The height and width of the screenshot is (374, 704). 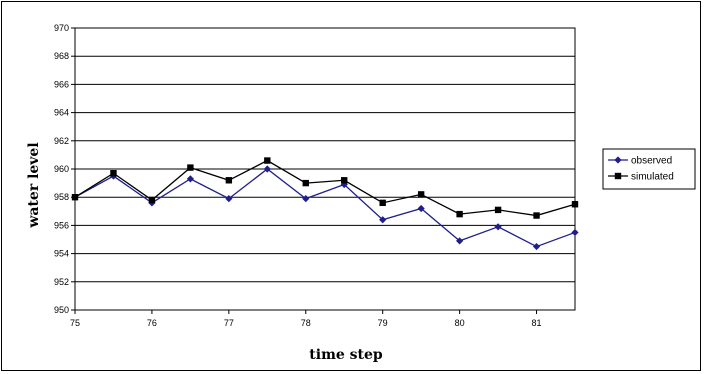 I want to click on legend-label: simulated, so click(x=652, y=177).